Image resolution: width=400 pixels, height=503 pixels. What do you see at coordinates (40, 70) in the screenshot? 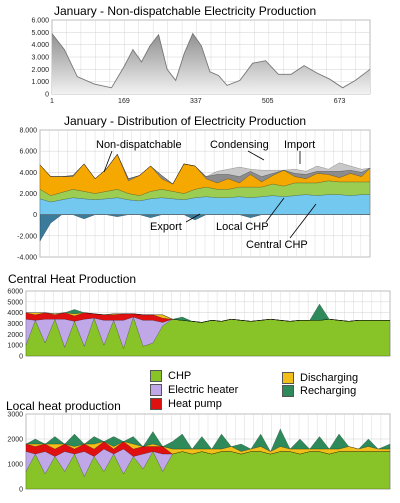
I see `c1-y-tick-label: 2.000` at bounding box center [40, 70].